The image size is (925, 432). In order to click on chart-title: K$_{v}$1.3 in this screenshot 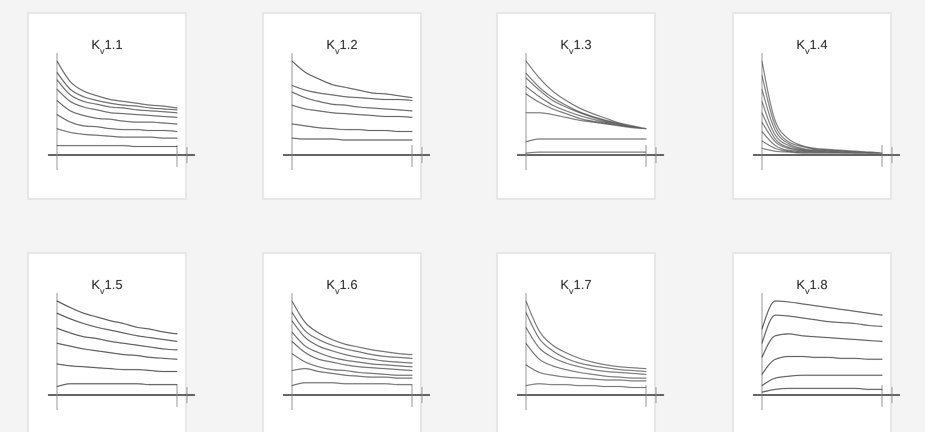, I will do `click(576, 46)`.